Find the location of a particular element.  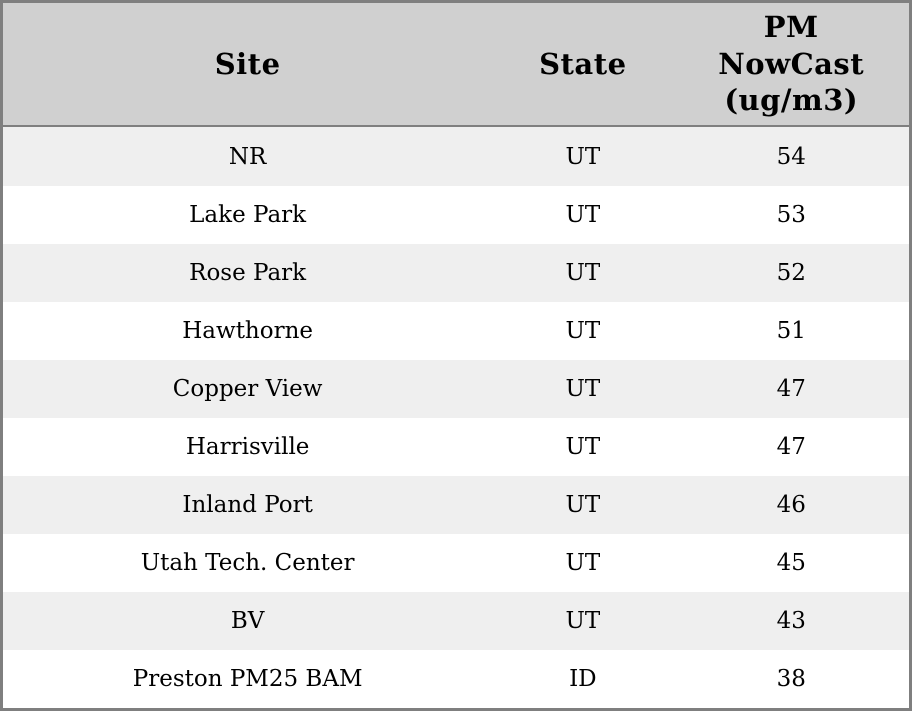

cell-site: Preston PM25 BAM is located at coordinates (247, 678).